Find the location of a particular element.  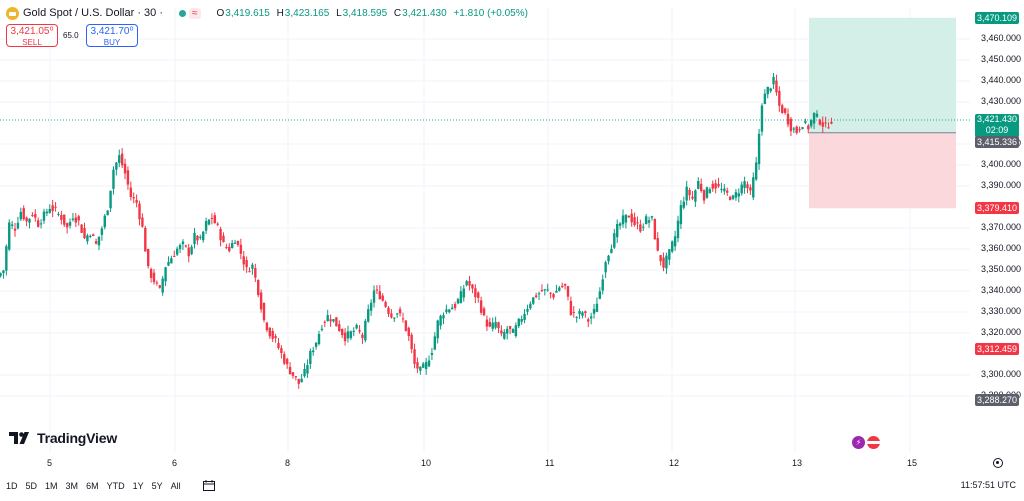

timeframe-5d: 5D is located at coordinates (31, 486).